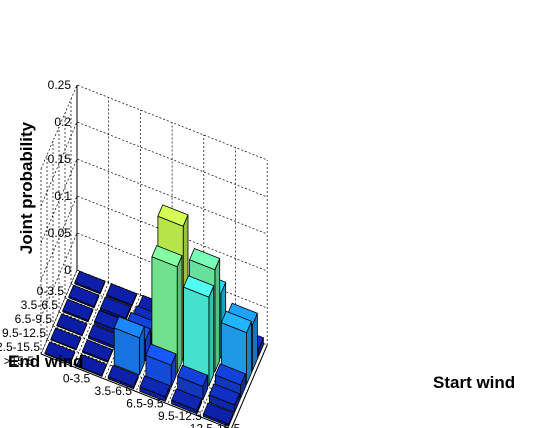  I want to click on x-axis-line, so click(135, 390).